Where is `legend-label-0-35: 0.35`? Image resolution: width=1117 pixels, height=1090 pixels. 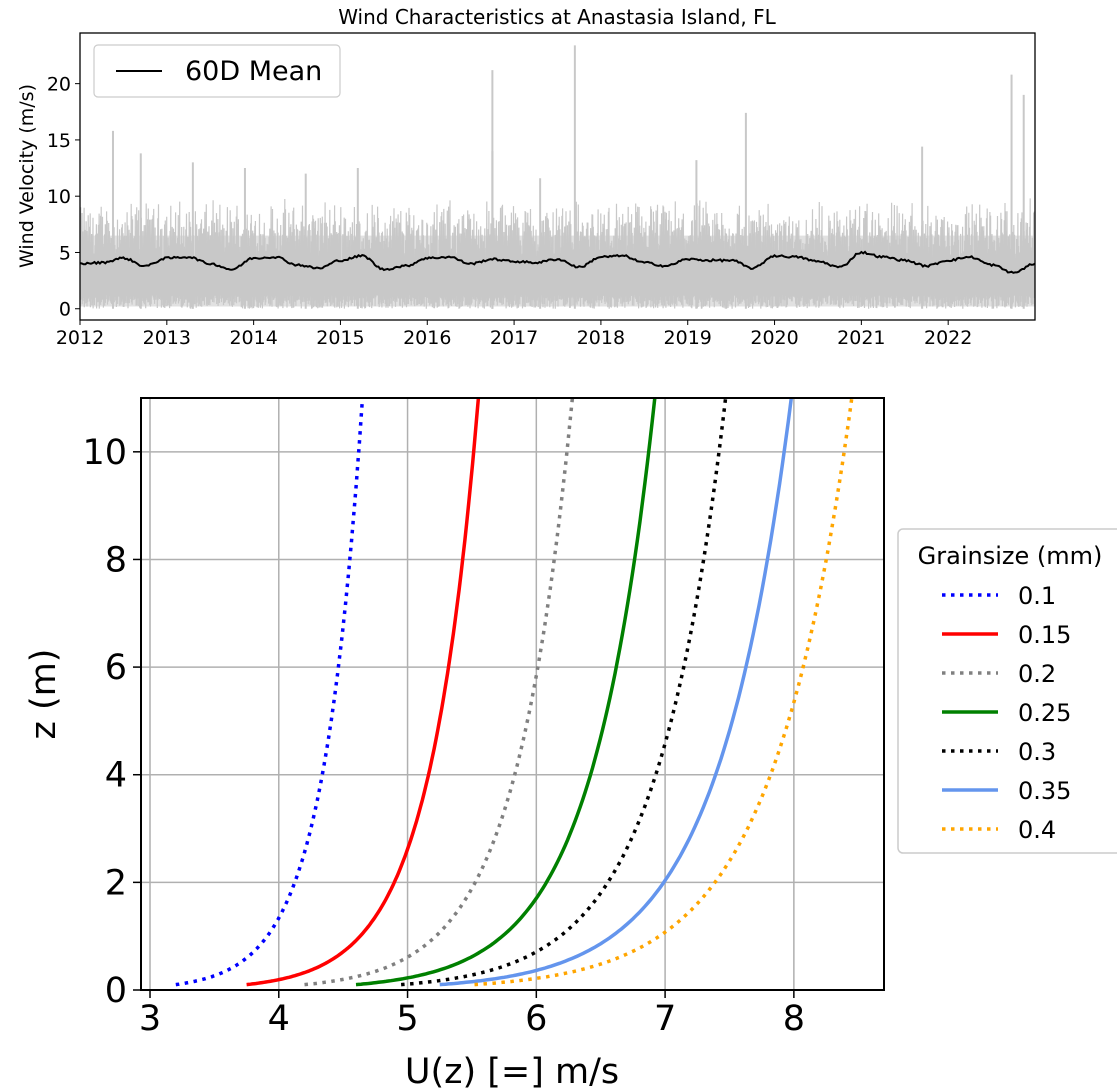
legend-label-0-35: 0.35 is located at coordinates (1044, 791).